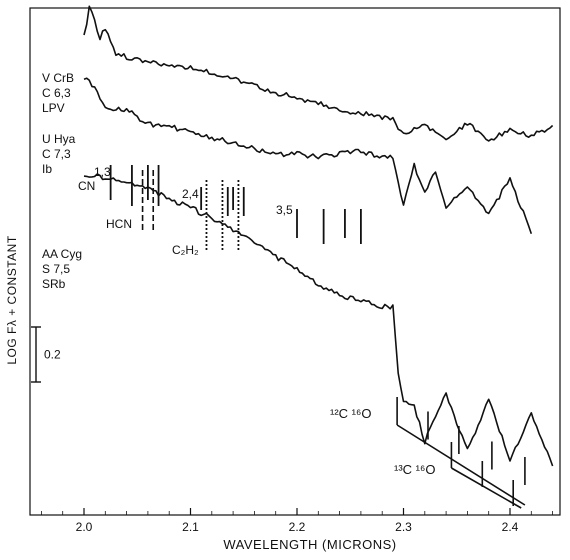  Describe the element at coordinates (56, 93) in the screenshot. I see `series-label-line: C 6,3` at that location.